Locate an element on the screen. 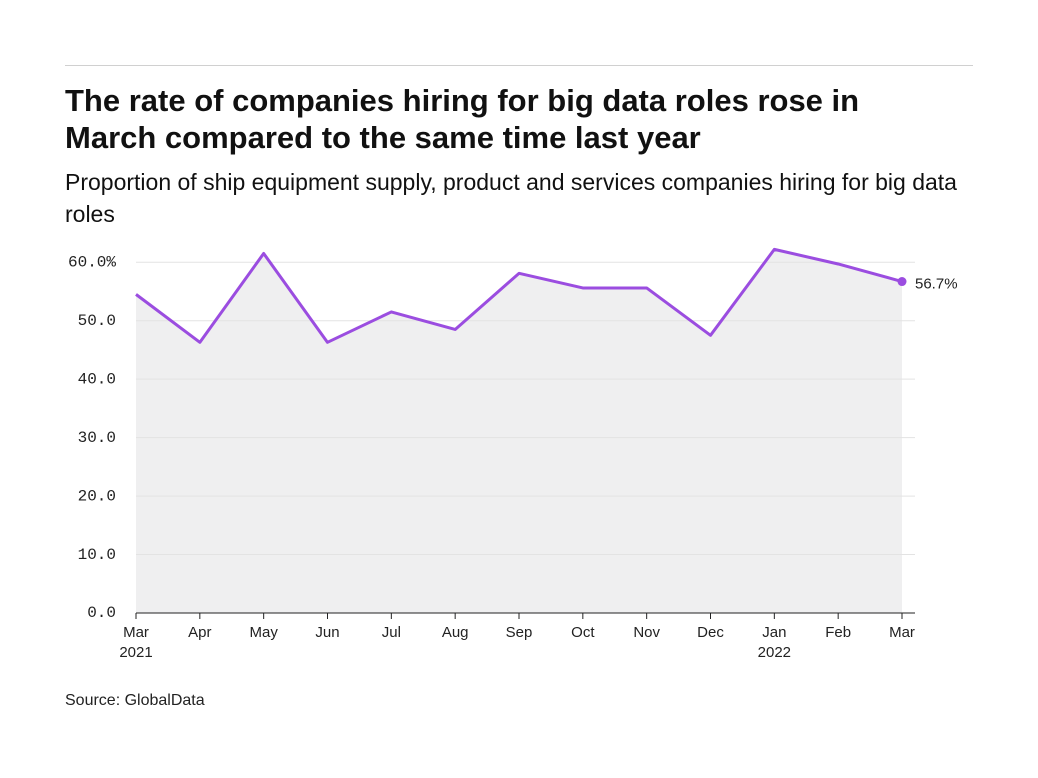 This screenshot has width=1038, height=778. y-tick-label: 40.0 is located at coordinates (97, 379).